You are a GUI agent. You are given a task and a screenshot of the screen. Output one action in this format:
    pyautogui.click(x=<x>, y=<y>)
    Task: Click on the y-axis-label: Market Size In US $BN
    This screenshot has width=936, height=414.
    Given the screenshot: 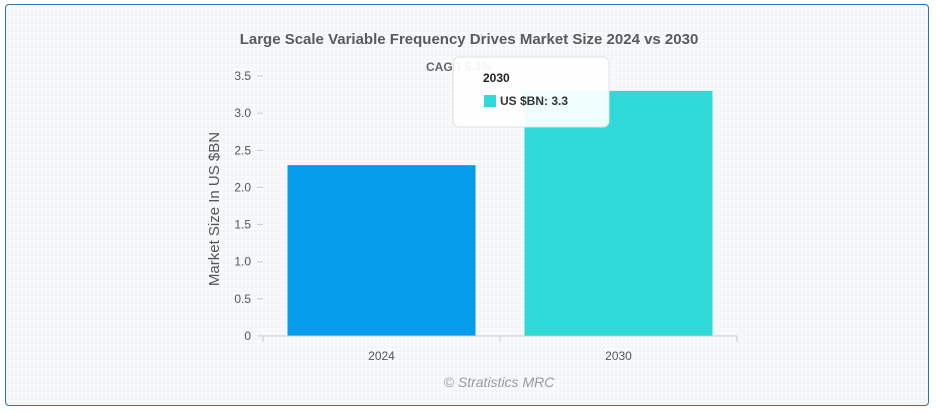 What is the action you would take?
    pyautogui.click(x=214, y=209)
    